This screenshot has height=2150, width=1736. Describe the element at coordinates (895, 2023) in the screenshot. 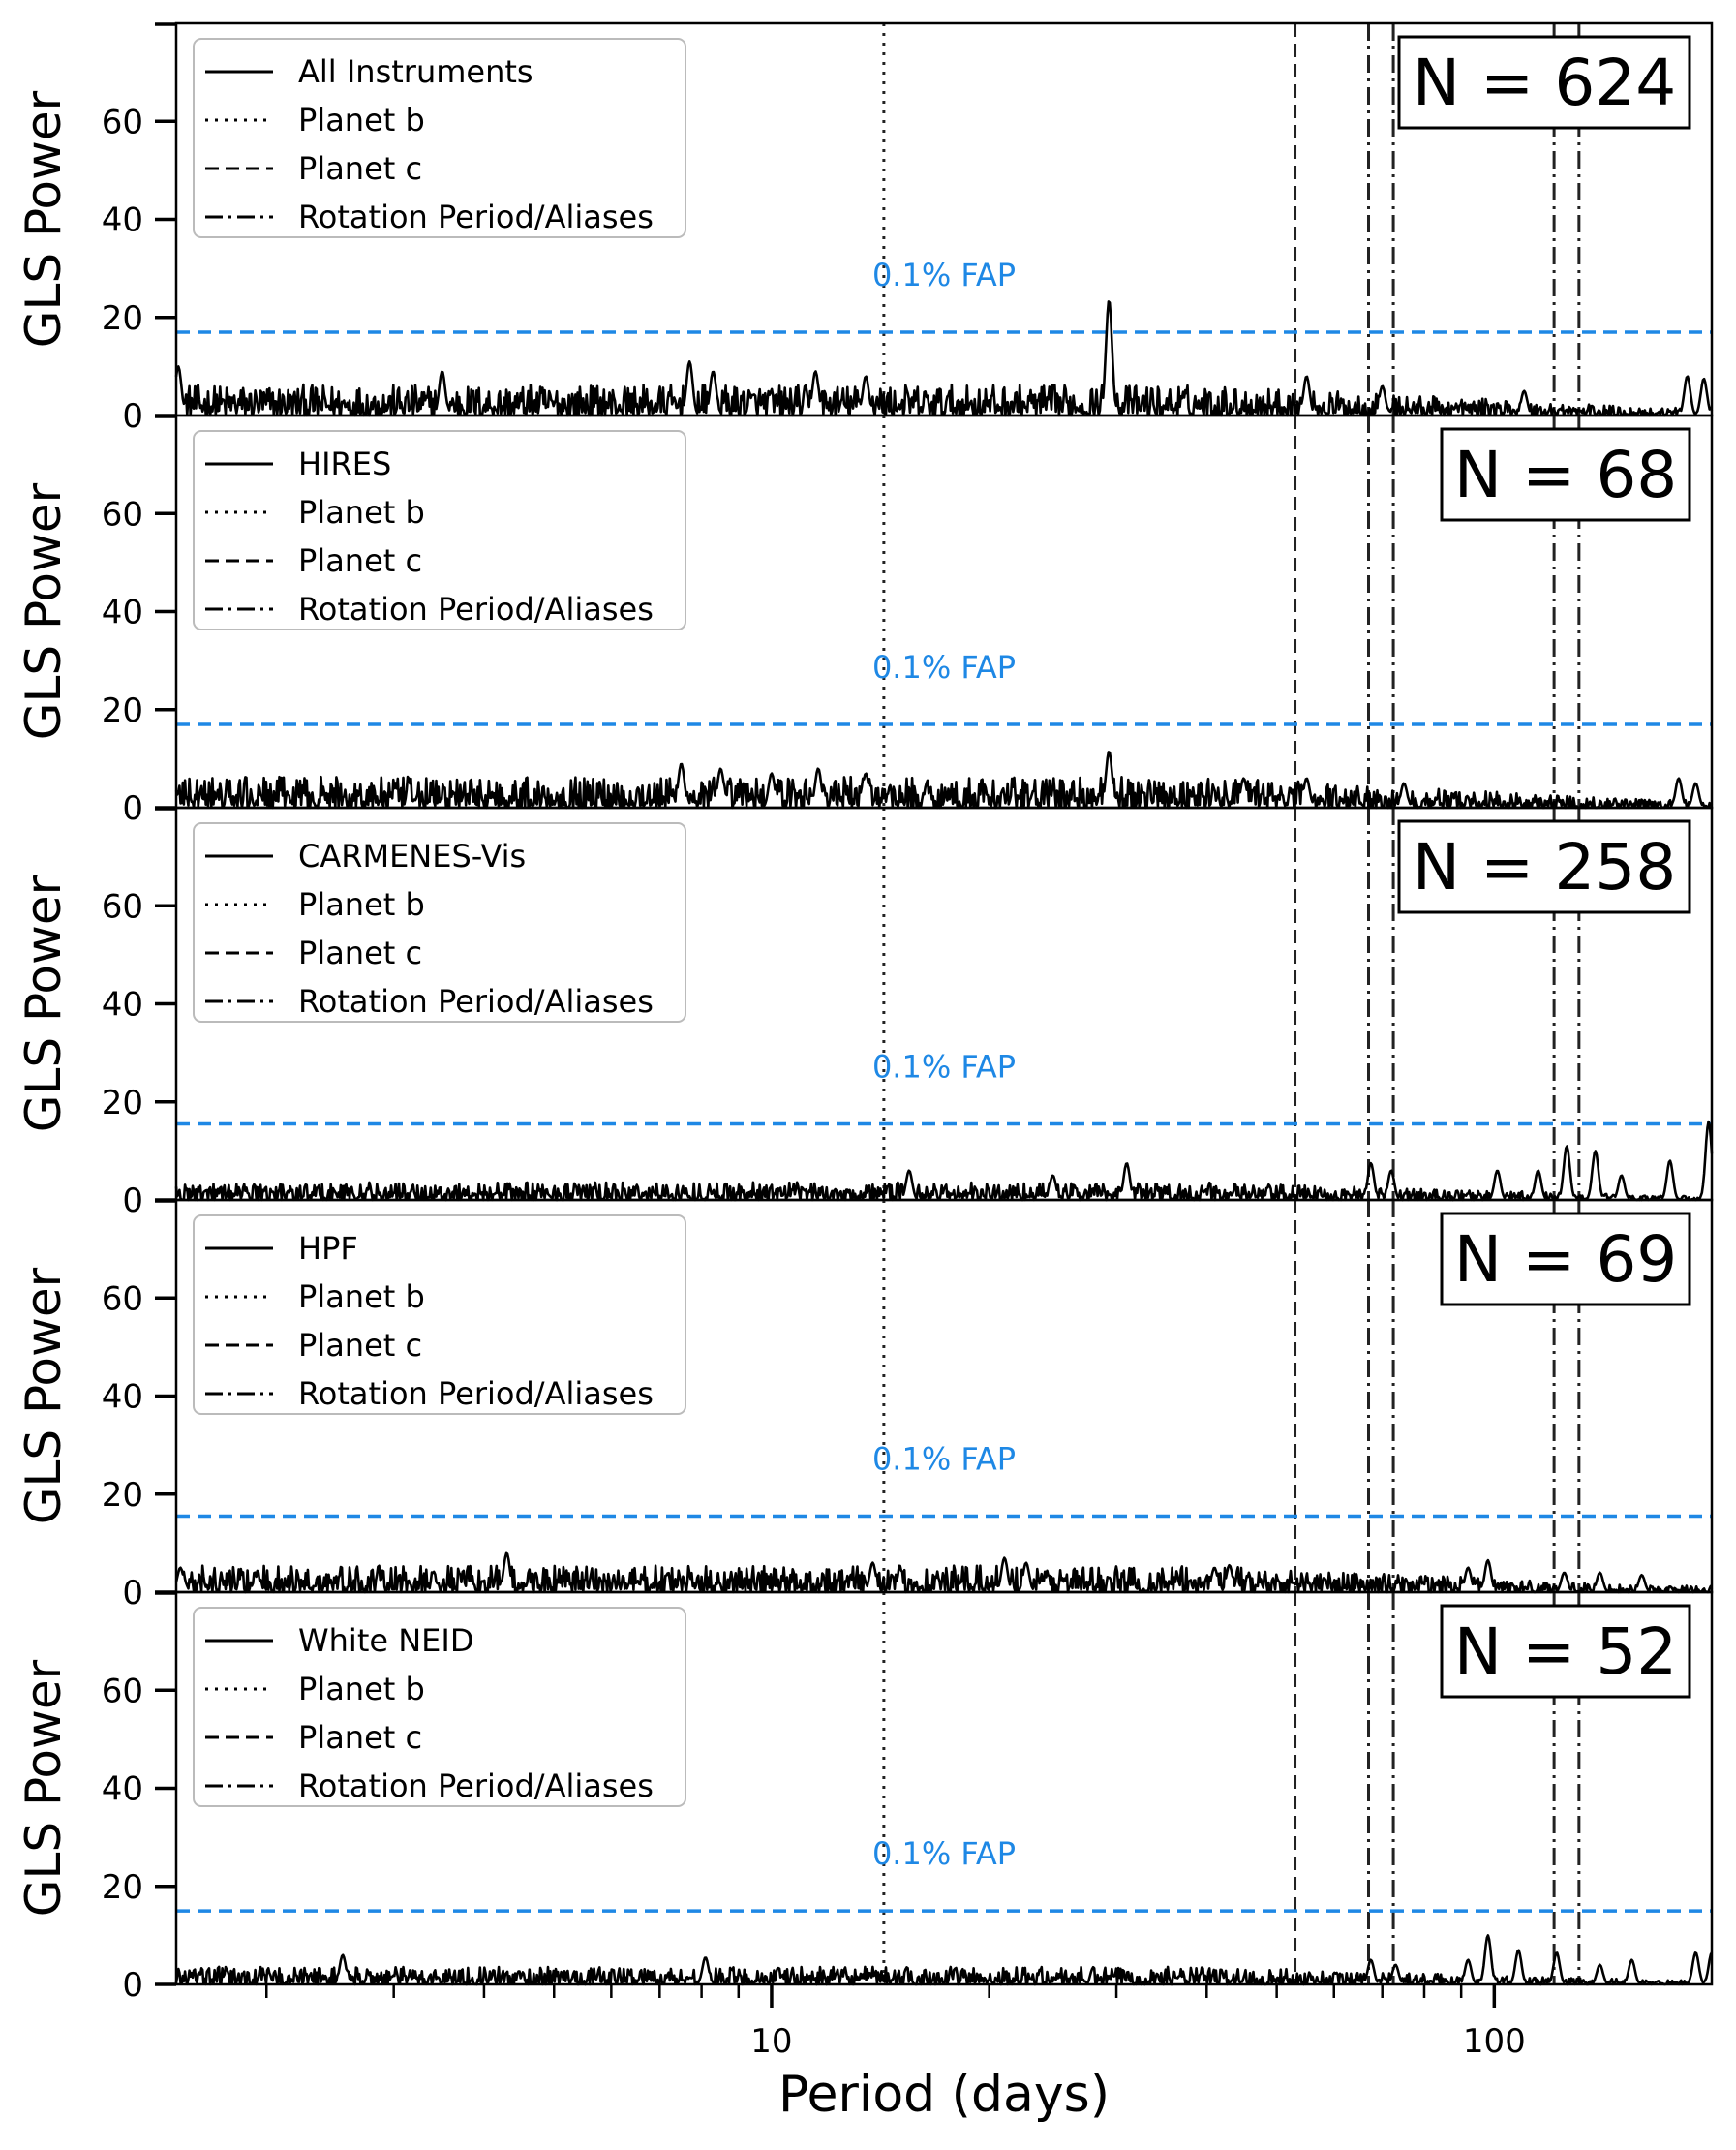

I see `x-axis: 10 100` at that location.